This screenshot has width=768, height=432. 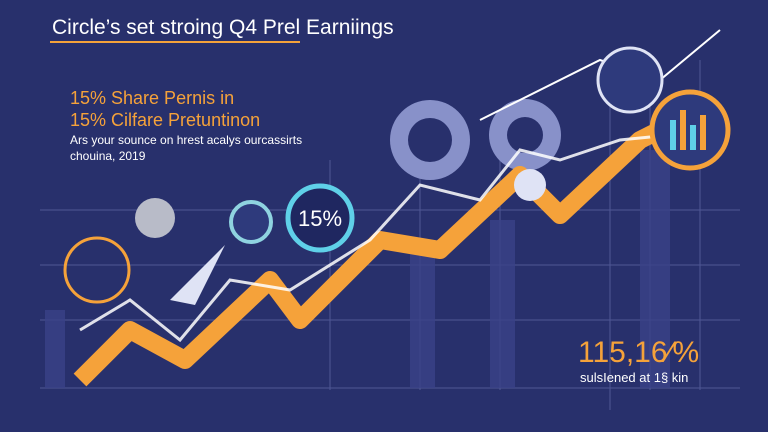 What do you see at coordinates (97, 270) in the screenshot?
I see `coin` at bounding box center [97, 270].